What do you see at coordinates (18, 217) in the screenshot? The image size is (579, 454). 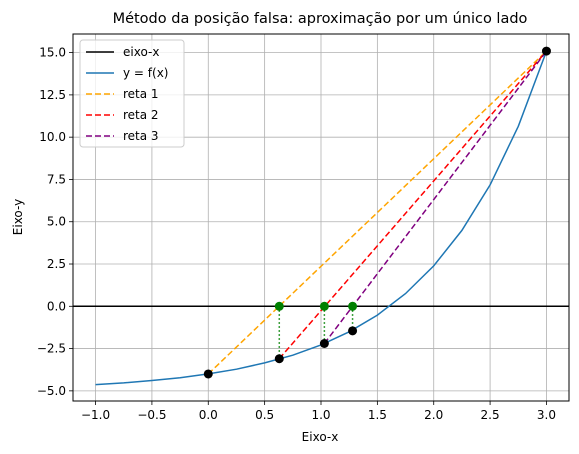 I see `y-axis-label: Eixo-y` at bounding box center [18, 217].